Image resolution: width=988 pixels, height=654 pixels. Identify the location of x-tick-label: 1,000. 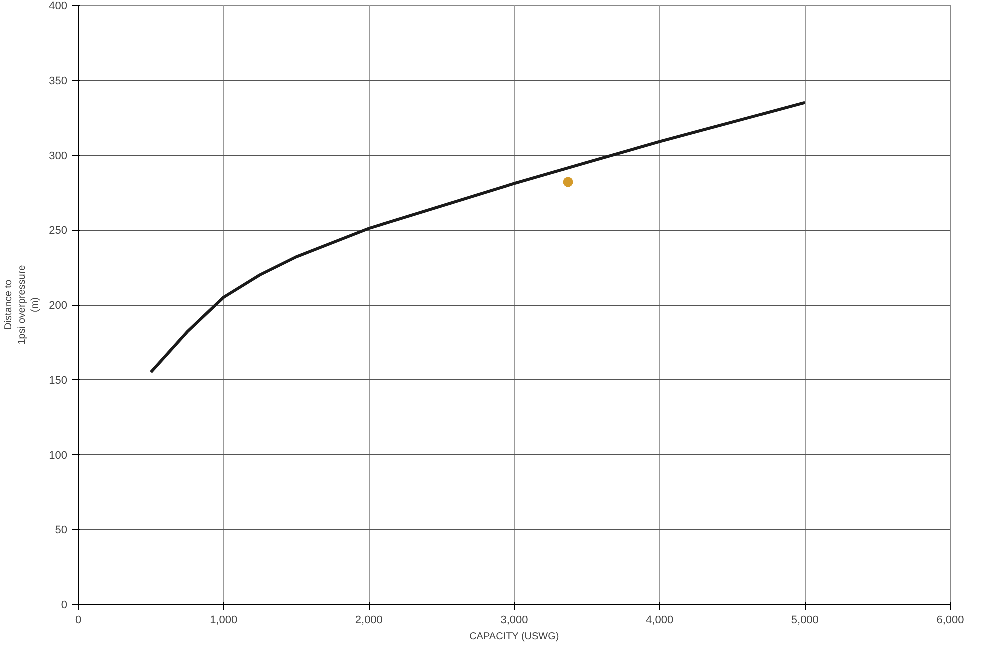
(224, 620).